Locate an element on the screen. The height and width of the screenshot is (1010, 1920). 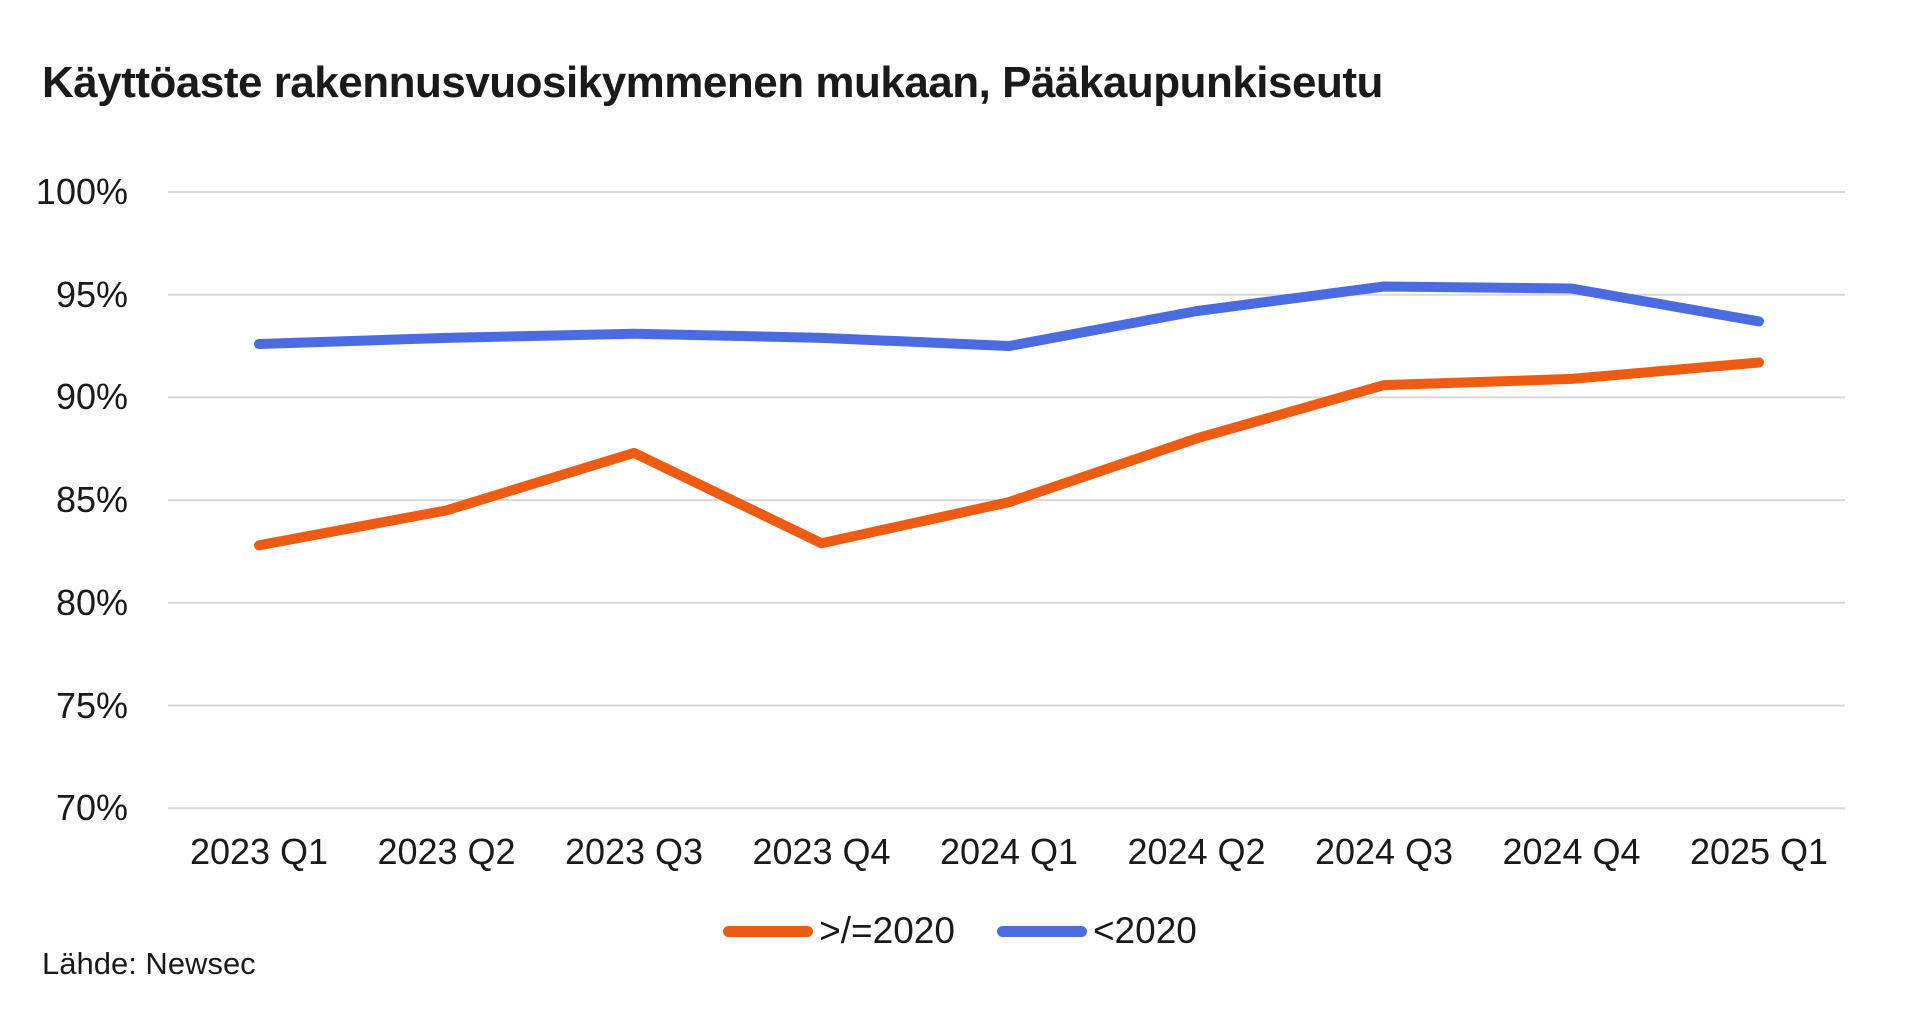
x-axis-tick-label: 2024 Q4 is located at coordinates (1571, 851).